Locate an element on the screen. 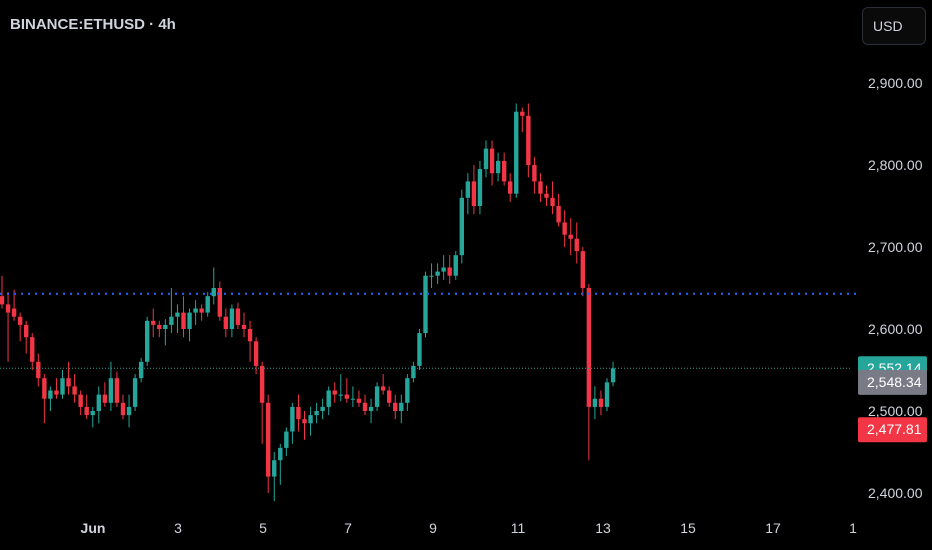 The image size is (932, 550). time-axis-label: 7 is located at coordinates (348, 528).